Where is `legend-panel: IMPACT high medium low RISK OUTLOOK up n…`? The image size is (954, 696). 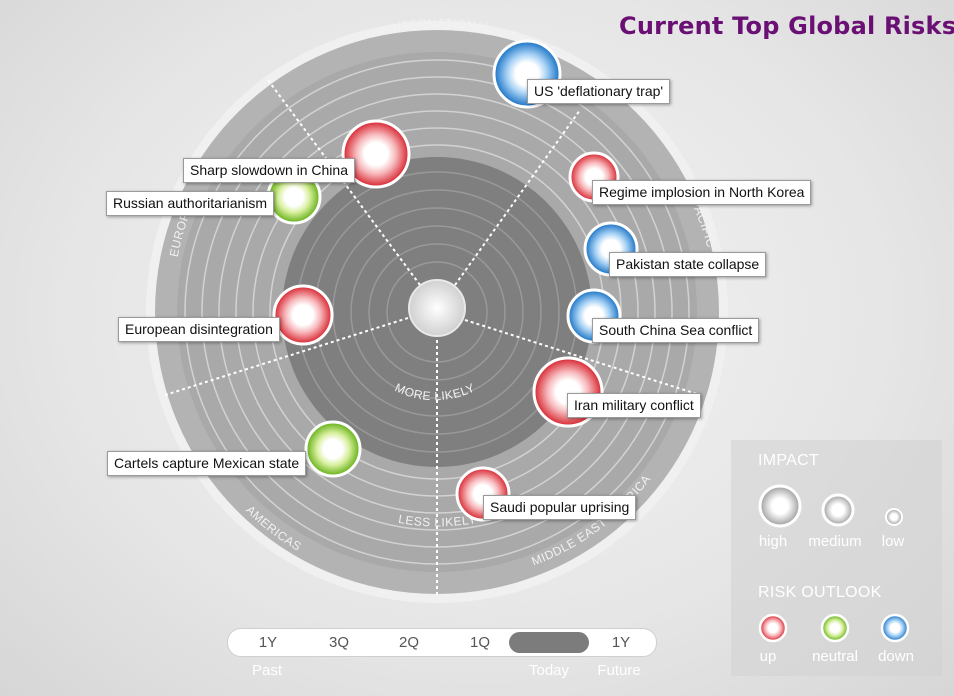
legend-panel: IMPACT high medium low RISK OUTLOOK up n… is located at coordinates (836, 558).